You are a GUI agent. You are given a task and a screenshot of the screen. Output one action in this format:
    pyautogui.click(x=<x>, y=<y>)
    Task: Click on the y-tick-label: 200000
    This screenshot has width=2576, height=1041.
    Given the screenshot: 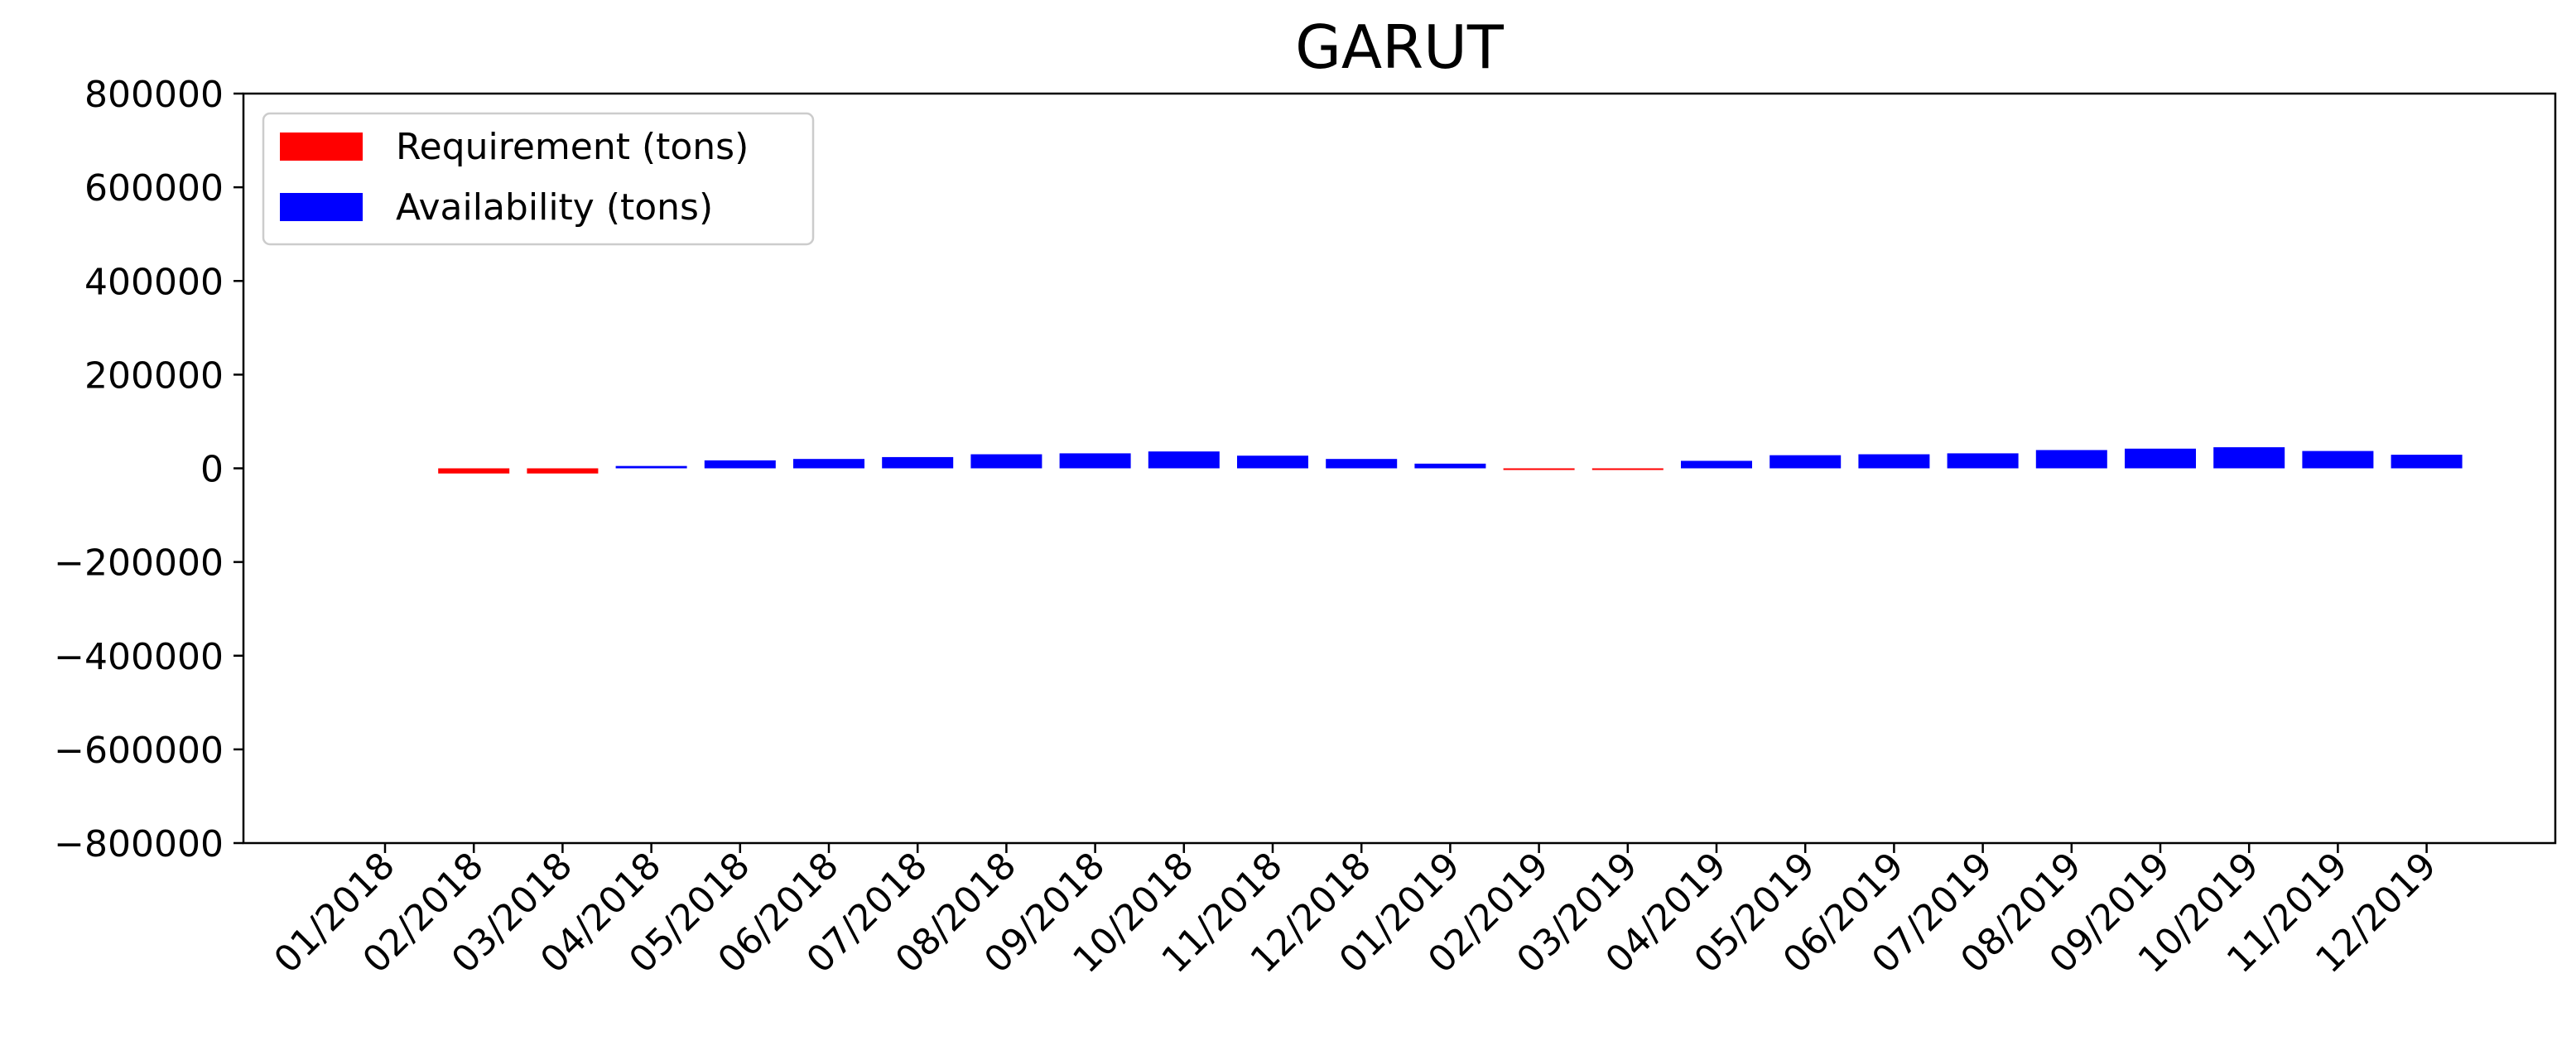 What is the action you would take?
    pyautogui.click(x=154, y=375)
    